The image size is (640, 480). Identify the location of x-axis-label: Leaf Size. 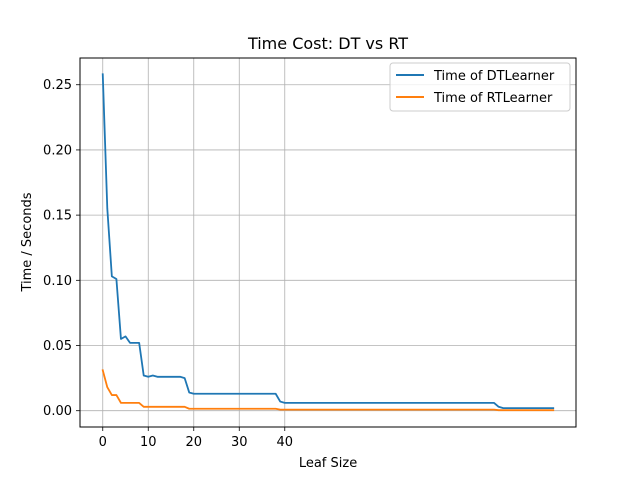
(328, 463).